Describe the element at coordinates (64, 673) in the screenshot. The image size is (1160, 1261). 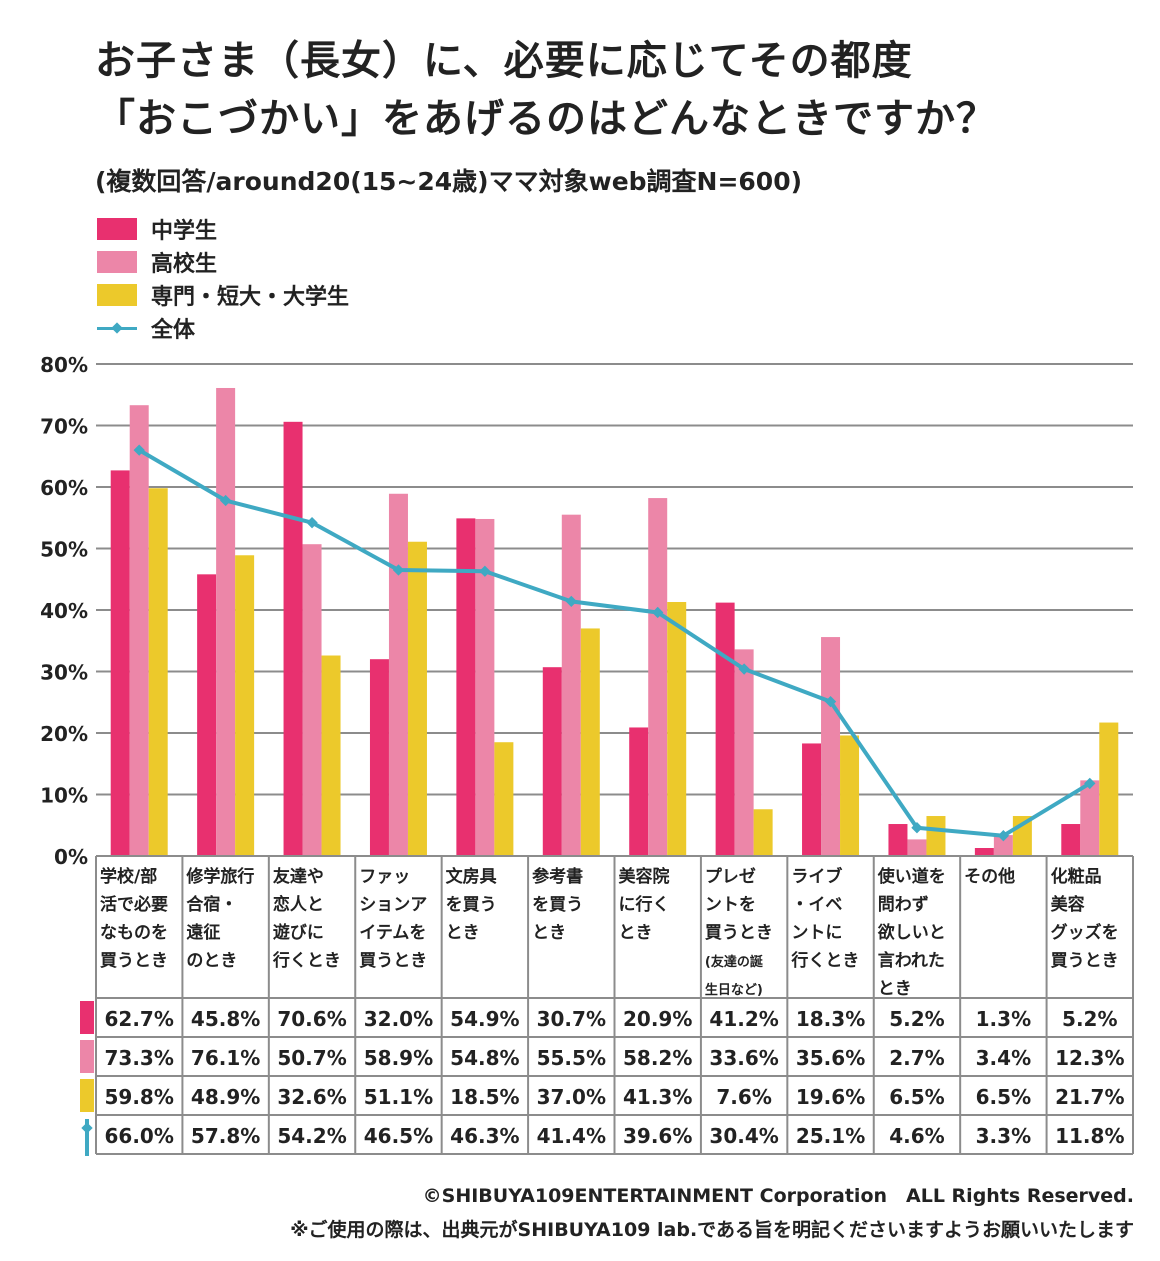
I see `y-tick-label: 30%` at that location.